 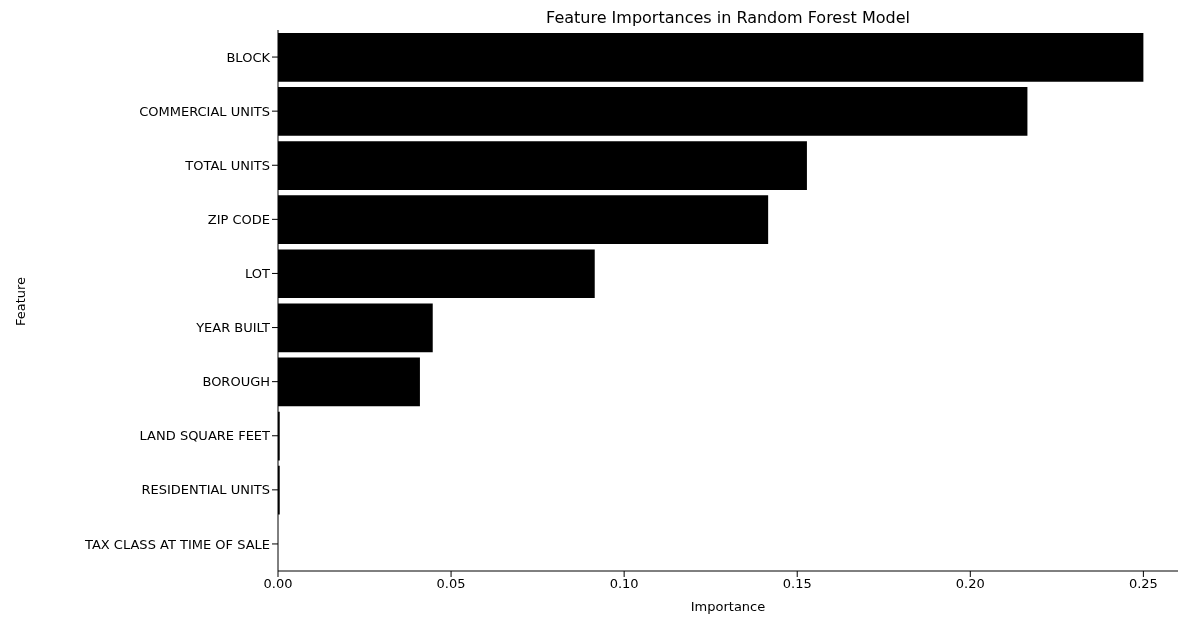 I want to click on x-tick-label: 0.10, so click(x=624, y=584).